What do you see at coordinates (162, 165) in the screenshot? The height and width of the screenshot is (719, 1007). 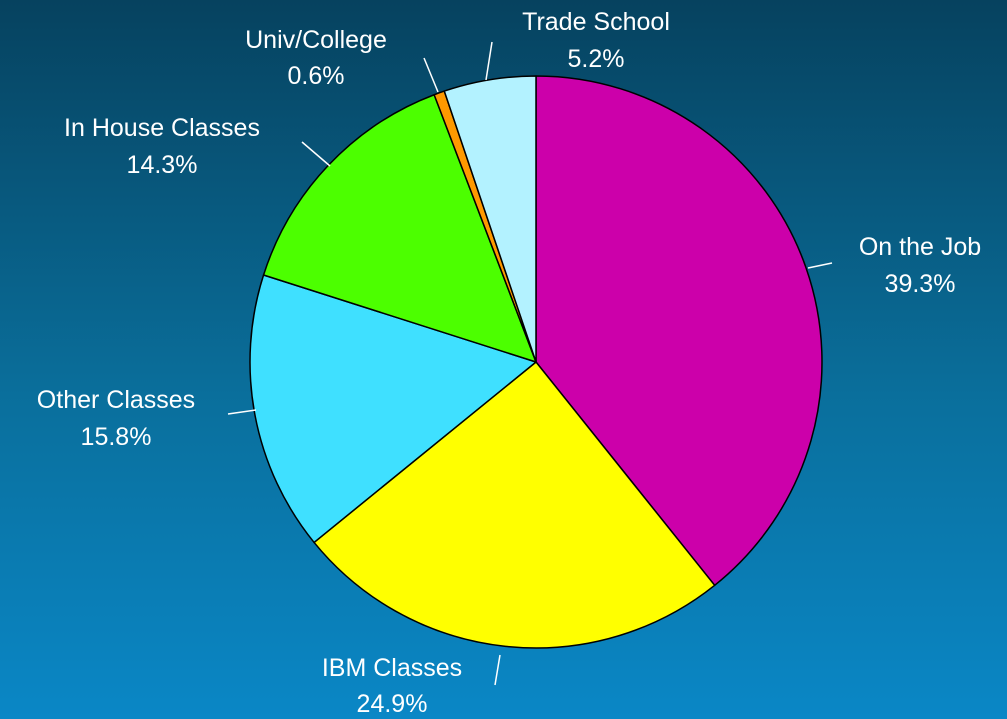 I see `value-in-house-classes: 14.3%` at bounding box center [162, 165].